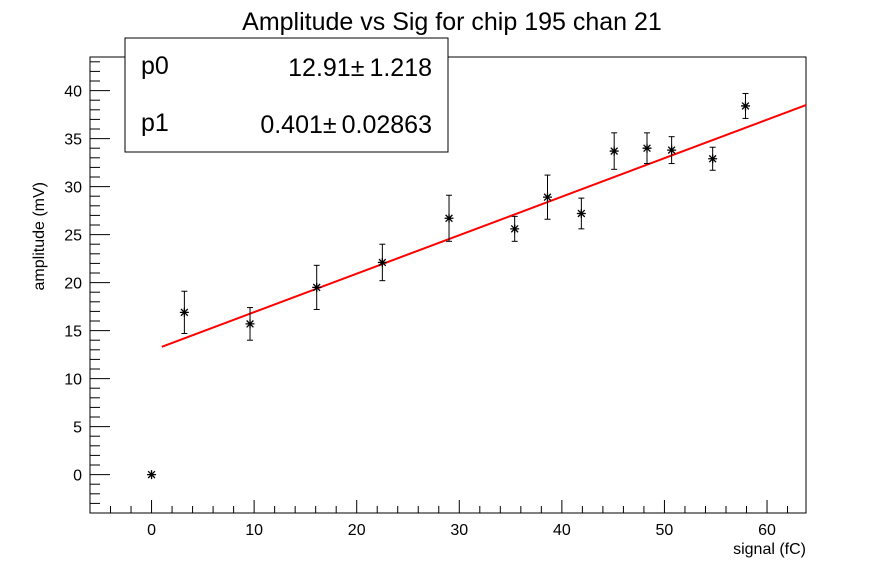  What do you see at coordinates (73, 140) in the screenshot?
I see `y-tick-label: 35` at bounding box center [73, 140].